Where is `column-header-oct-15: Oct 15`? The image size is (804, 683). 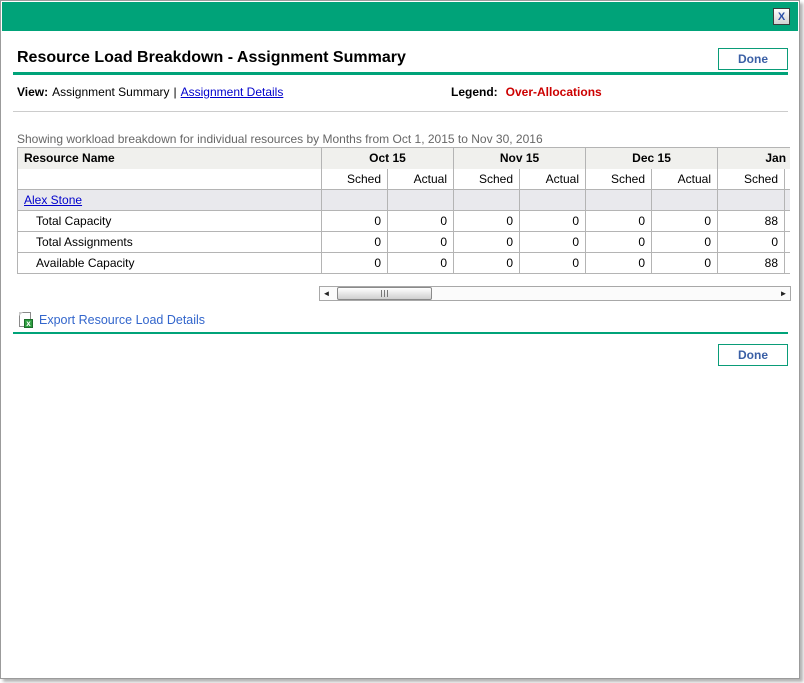
column-header-oct-15: Oct 15 is located at coordinates (387, 158).